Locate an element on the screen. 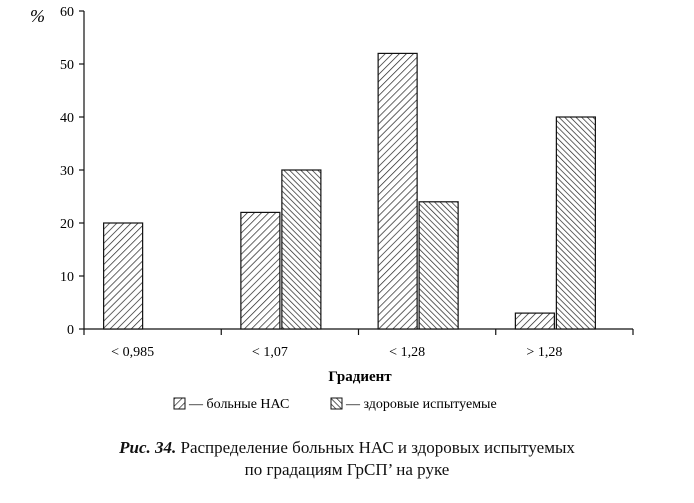  y-tick-label: 20 is located at coordinates (67, 224).